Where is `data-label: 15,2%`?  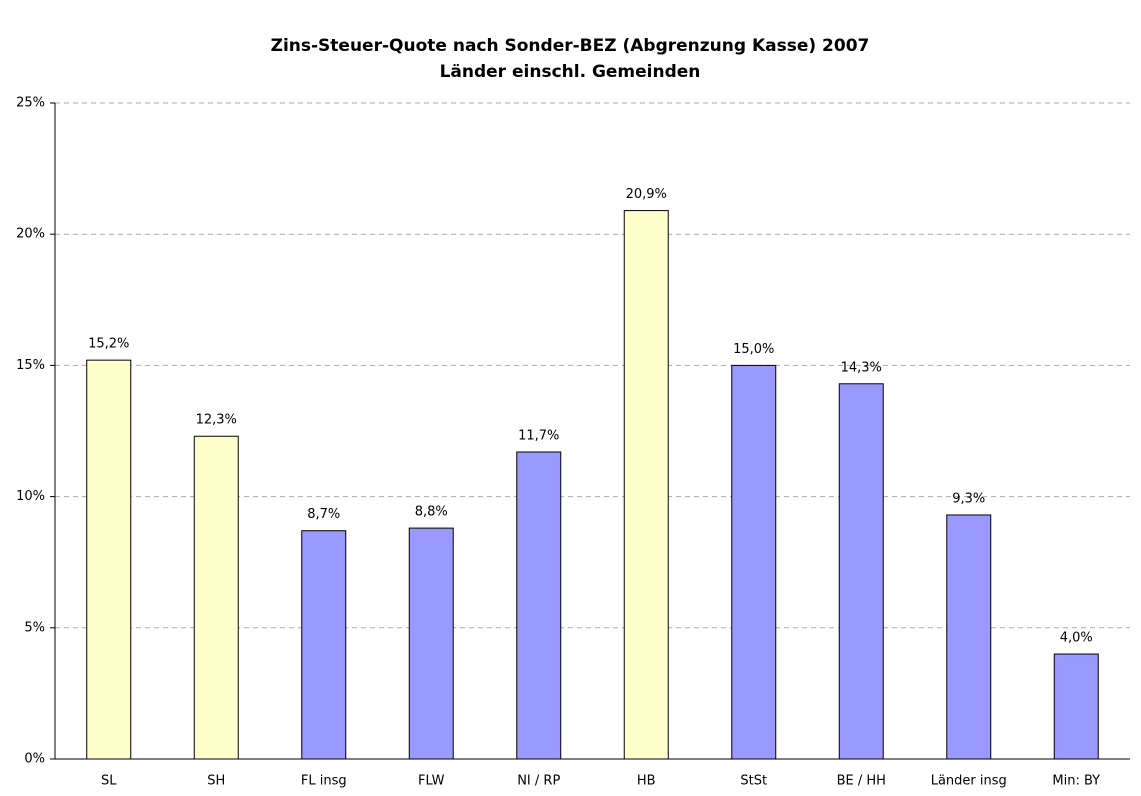 data-label: 15,2% is located at coordinates (108, 344).